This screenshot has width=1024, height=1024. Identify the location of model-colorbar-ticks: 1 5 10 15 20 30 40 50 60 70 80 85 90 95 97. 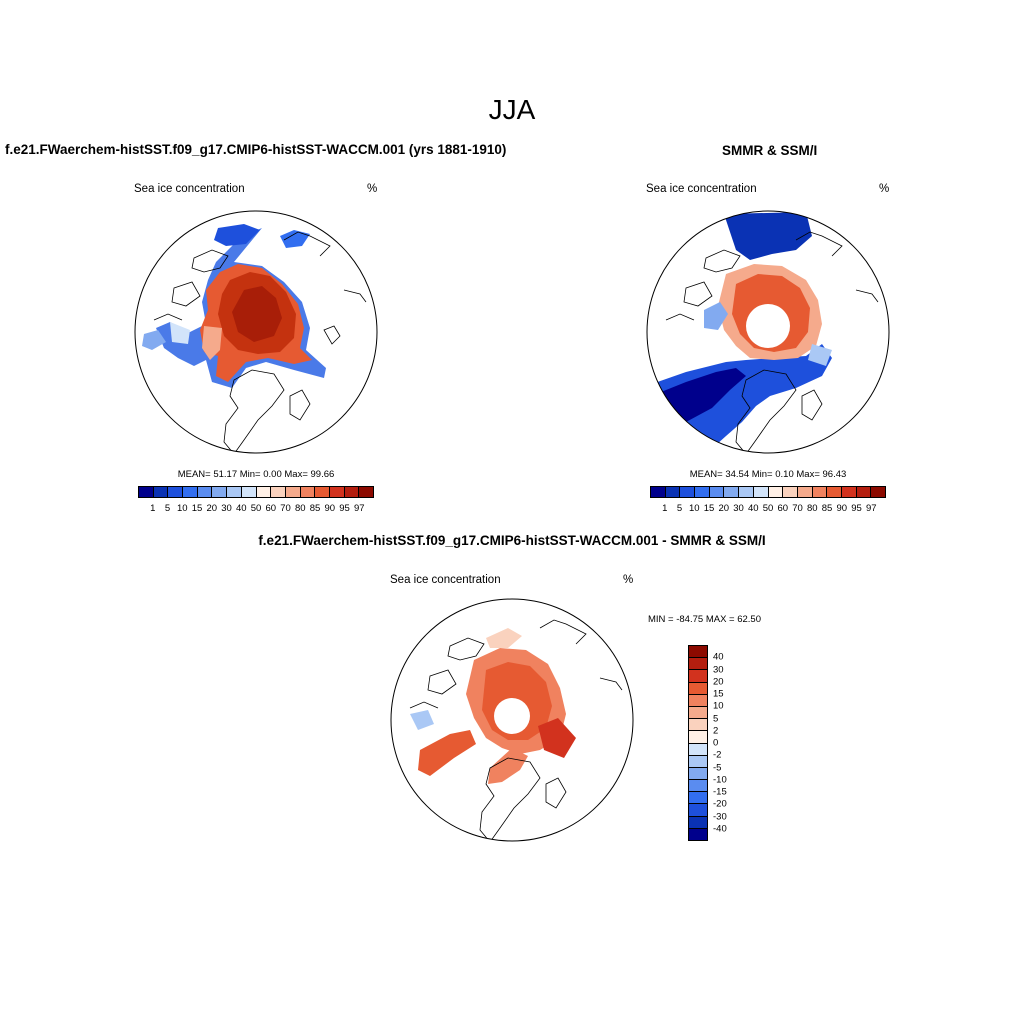
(256, 509).